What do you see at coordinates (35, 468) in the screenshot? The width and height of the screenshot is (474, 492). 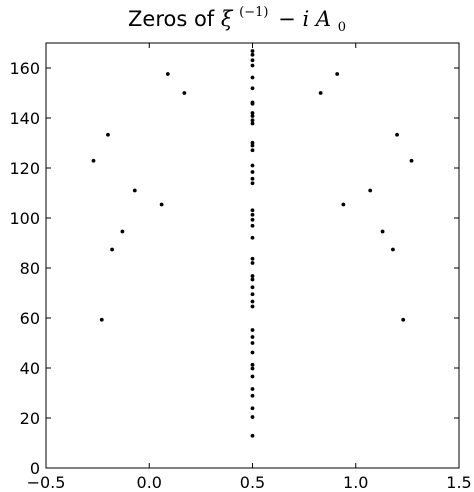 I see `y-tick-label-0: 0` at bounding box center [35, 468].